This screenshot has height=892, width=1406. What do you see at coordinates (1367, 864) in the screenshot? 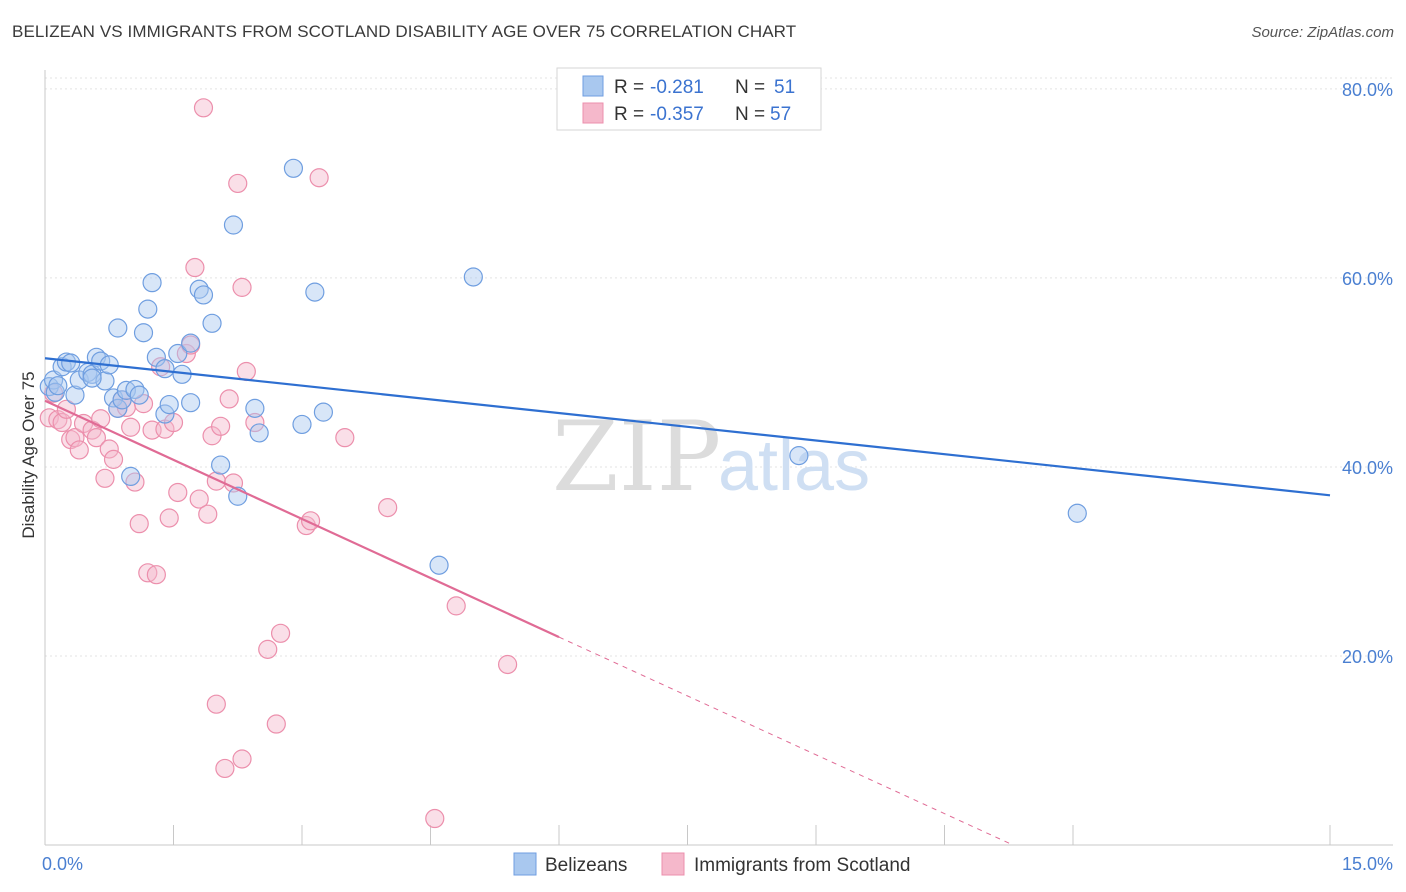
I see `x-tick-label-1: 15.0%` at bounding box center [1367, 864].